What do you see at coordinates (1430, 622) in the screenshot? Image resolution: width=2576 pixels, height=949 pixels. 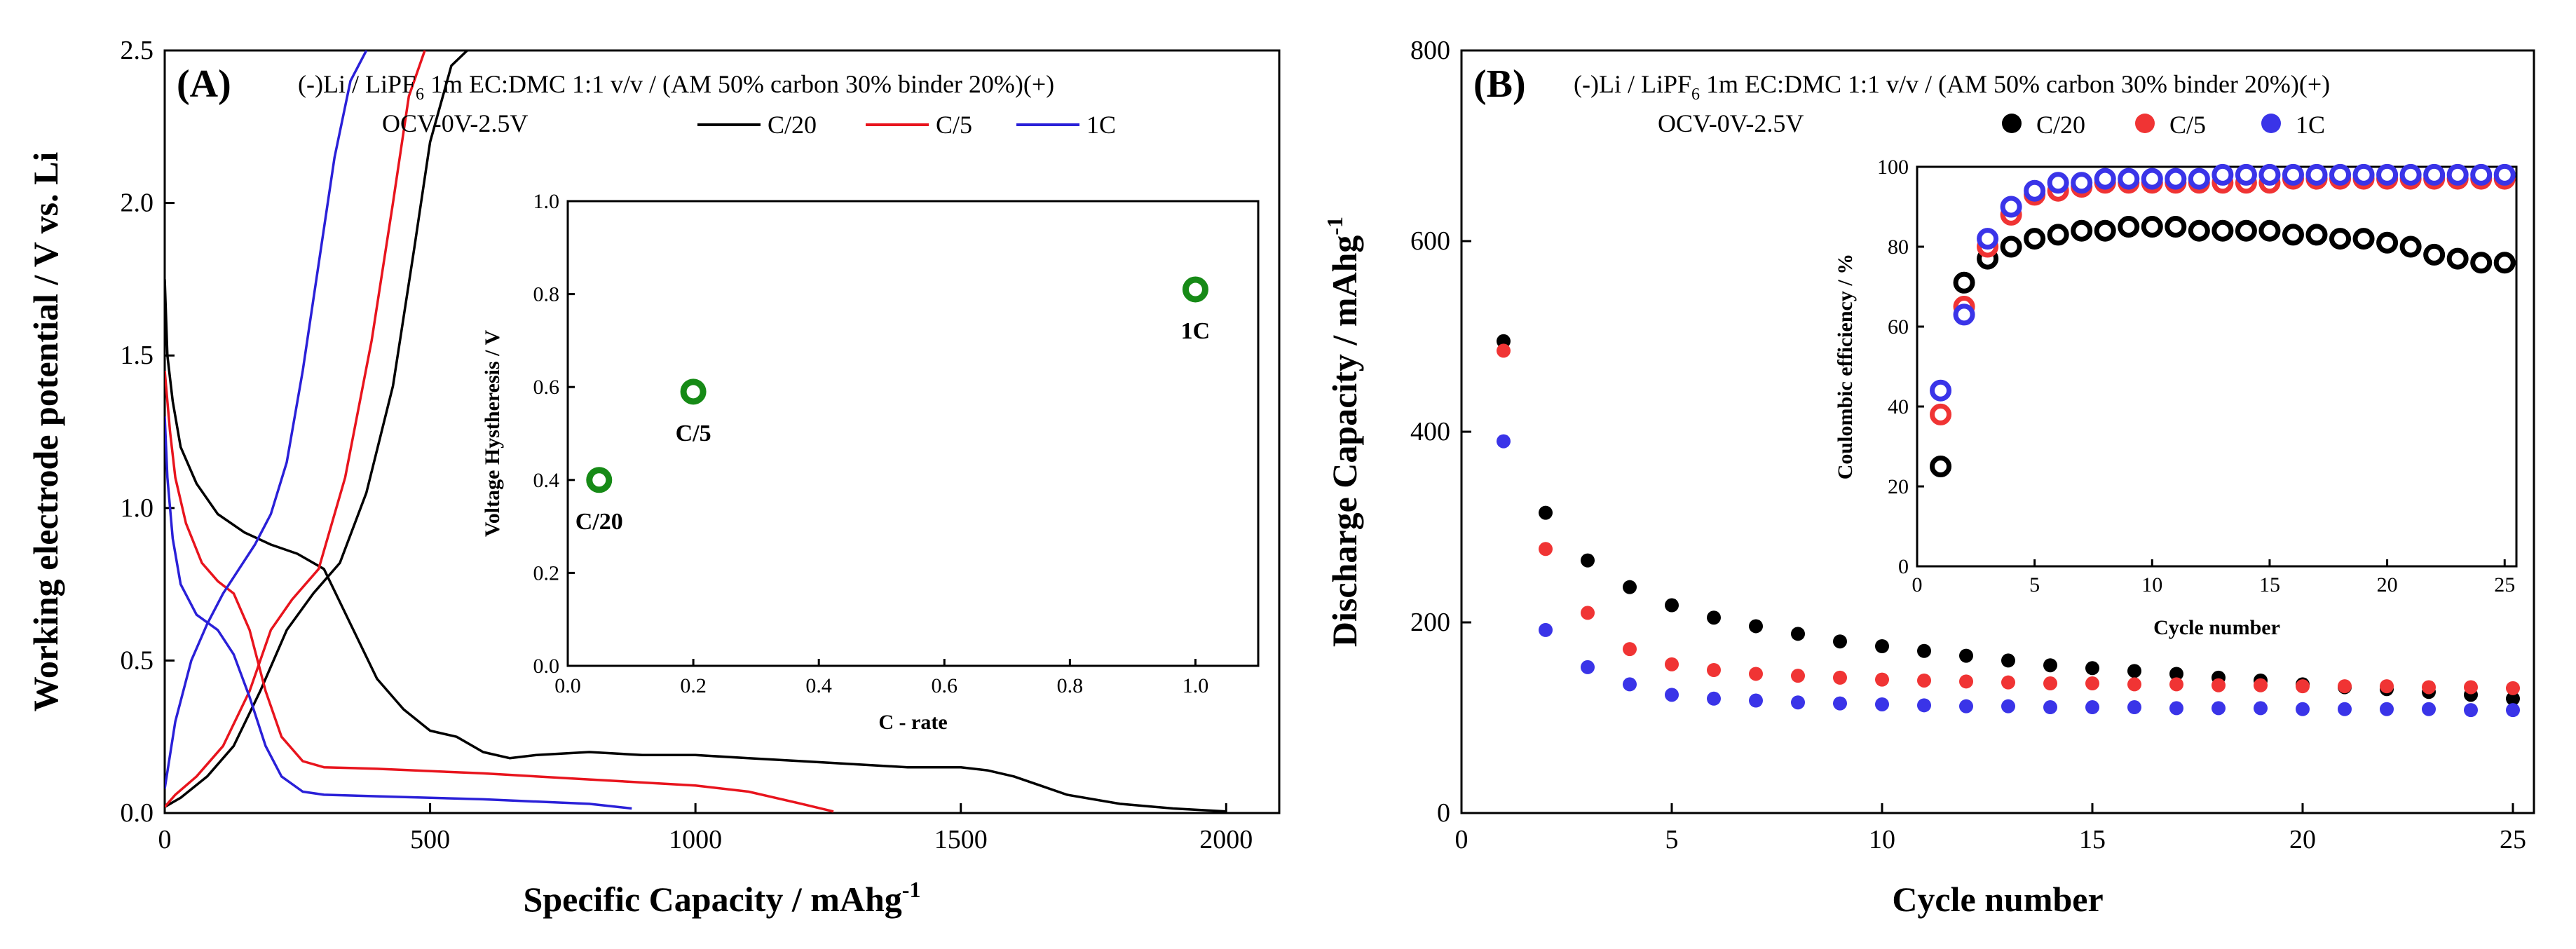 I see `panel-b-y-tick-label: 200` at bounding box center [1430, 622].